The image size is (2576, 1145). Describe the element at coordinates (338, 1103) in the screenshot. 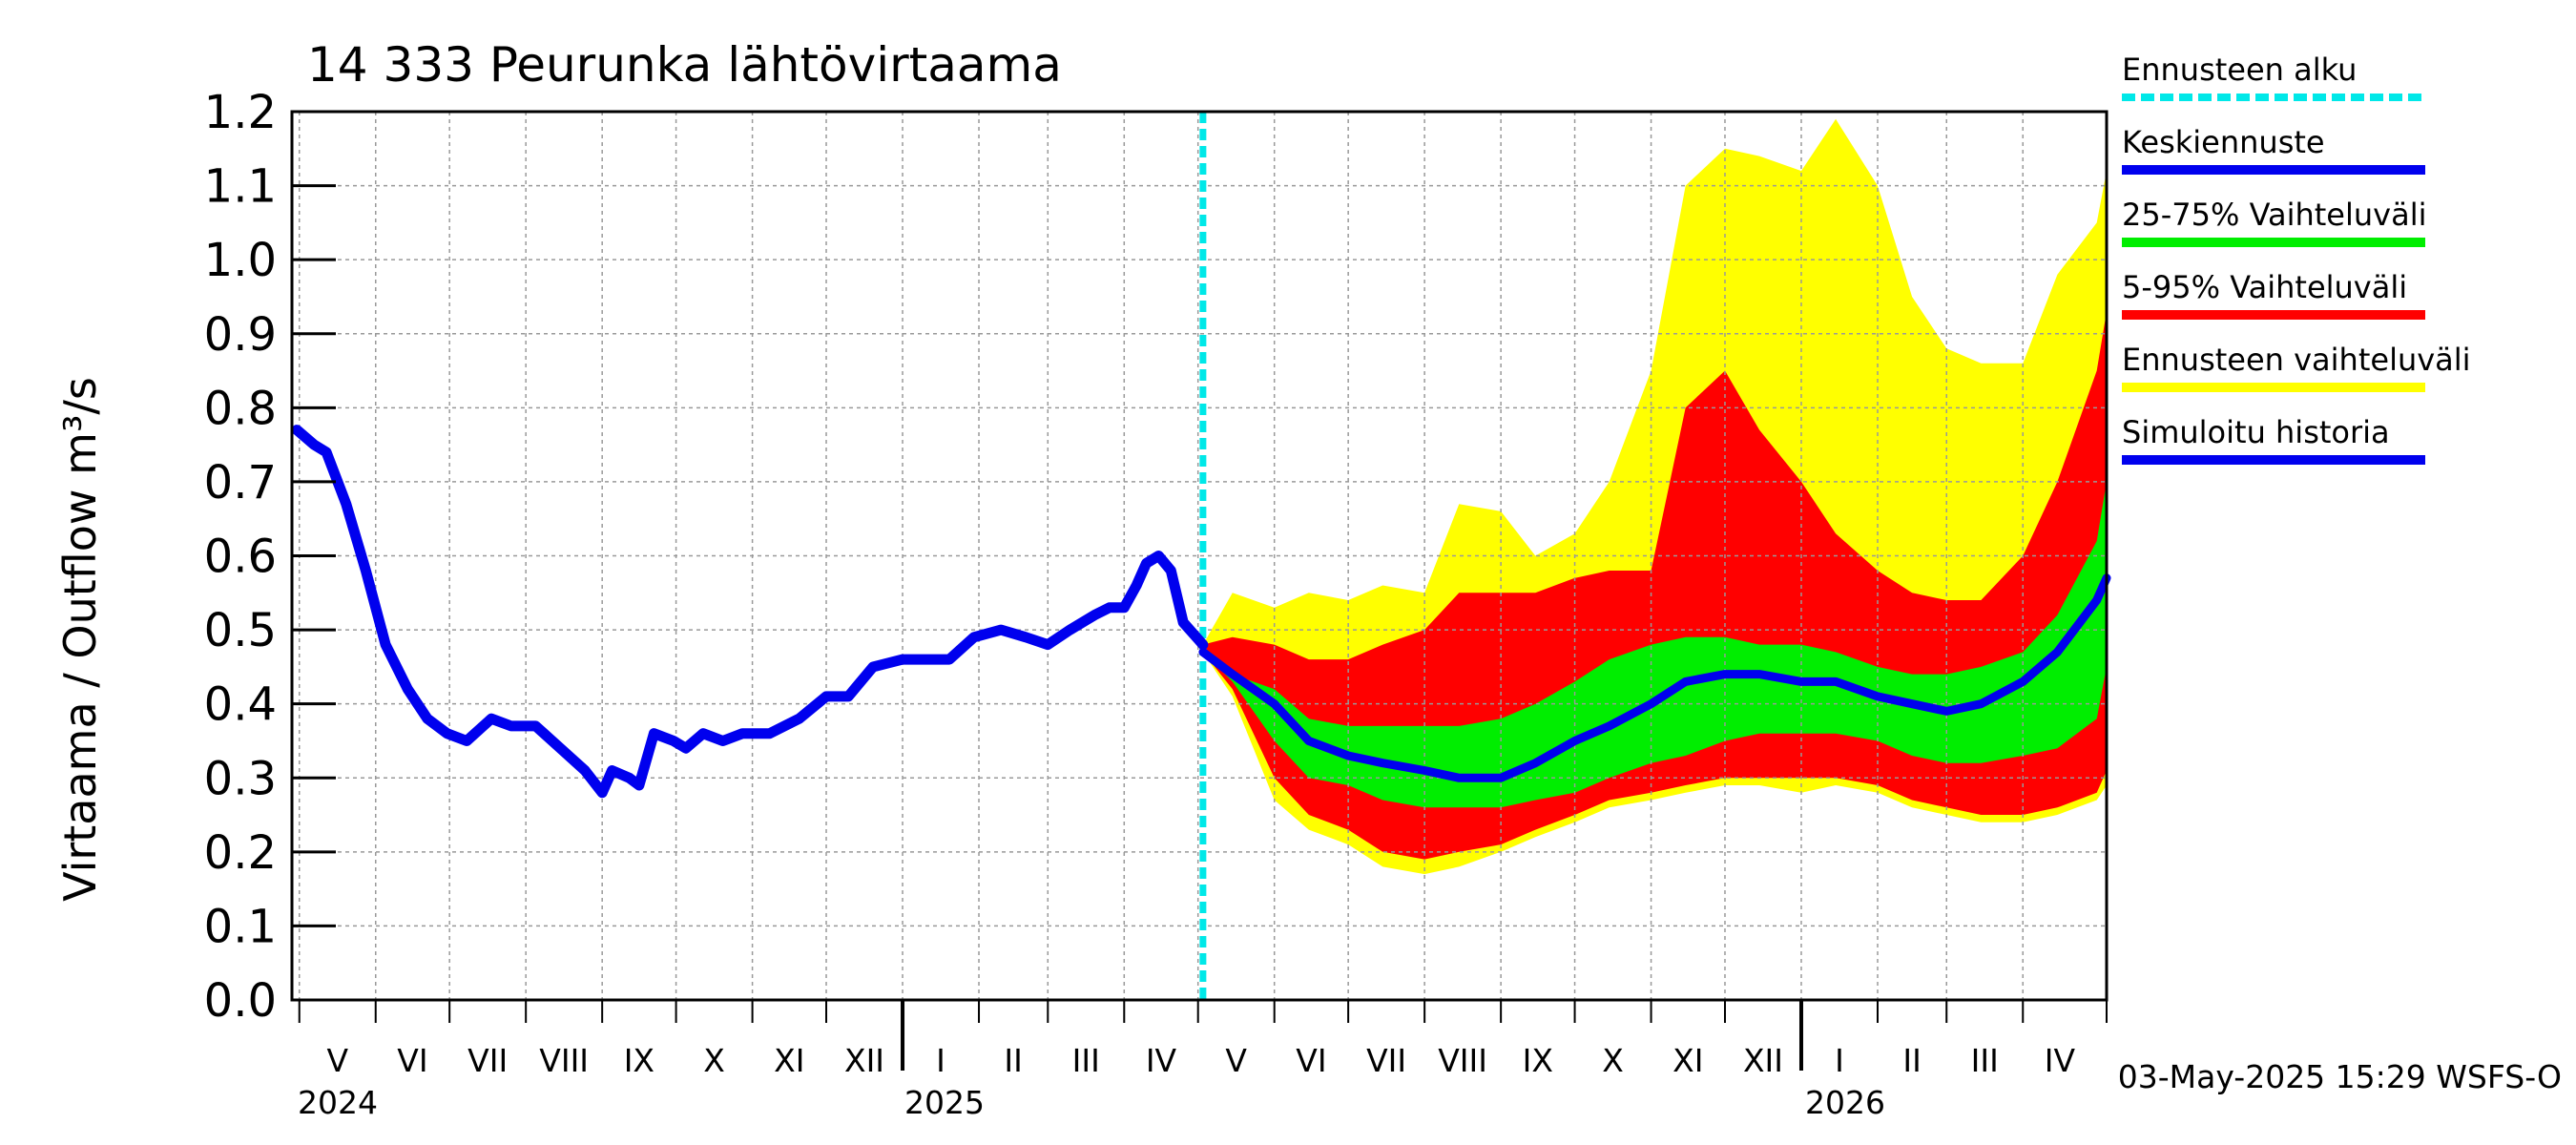

I see `year-label: 2024` at that location.